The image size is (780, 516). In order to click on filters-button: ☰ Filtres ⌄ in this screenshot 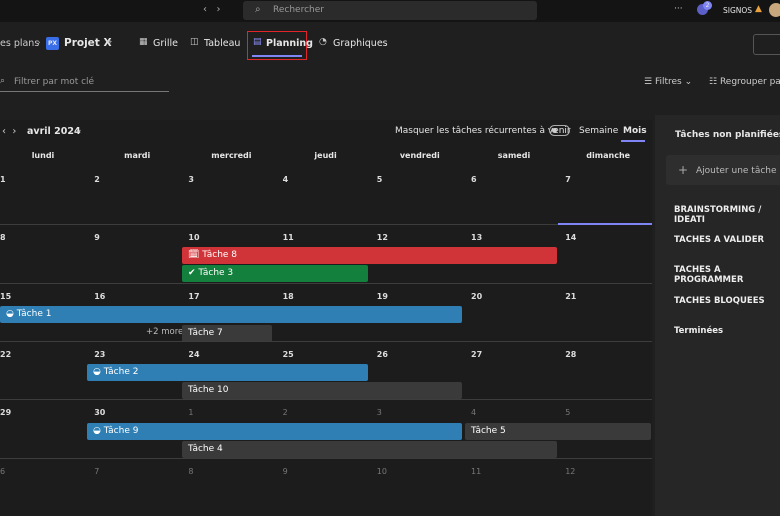, I will do `click(668, 82)`.